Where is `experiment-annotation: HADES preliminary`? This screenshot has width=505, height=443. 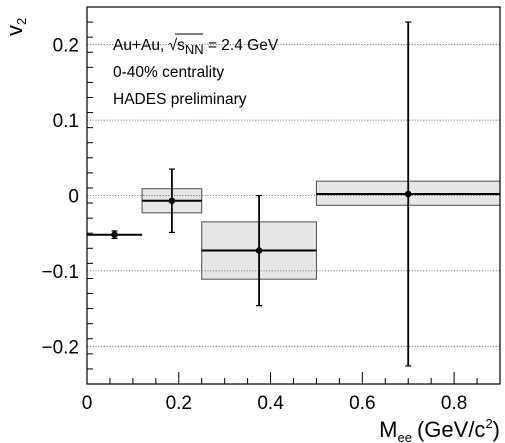
experiment-annotation: HADES preliminary is located at coordinates (180, 99).